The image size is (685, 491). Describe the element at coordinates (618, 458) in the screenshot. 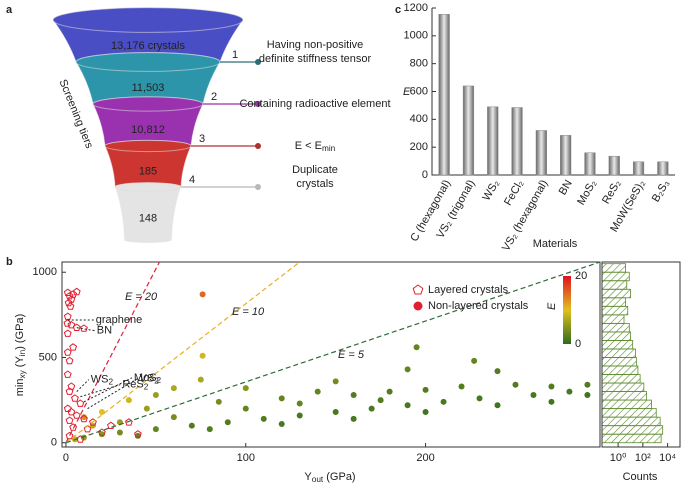

I see `x-tick-label: 10⁰` at that location.